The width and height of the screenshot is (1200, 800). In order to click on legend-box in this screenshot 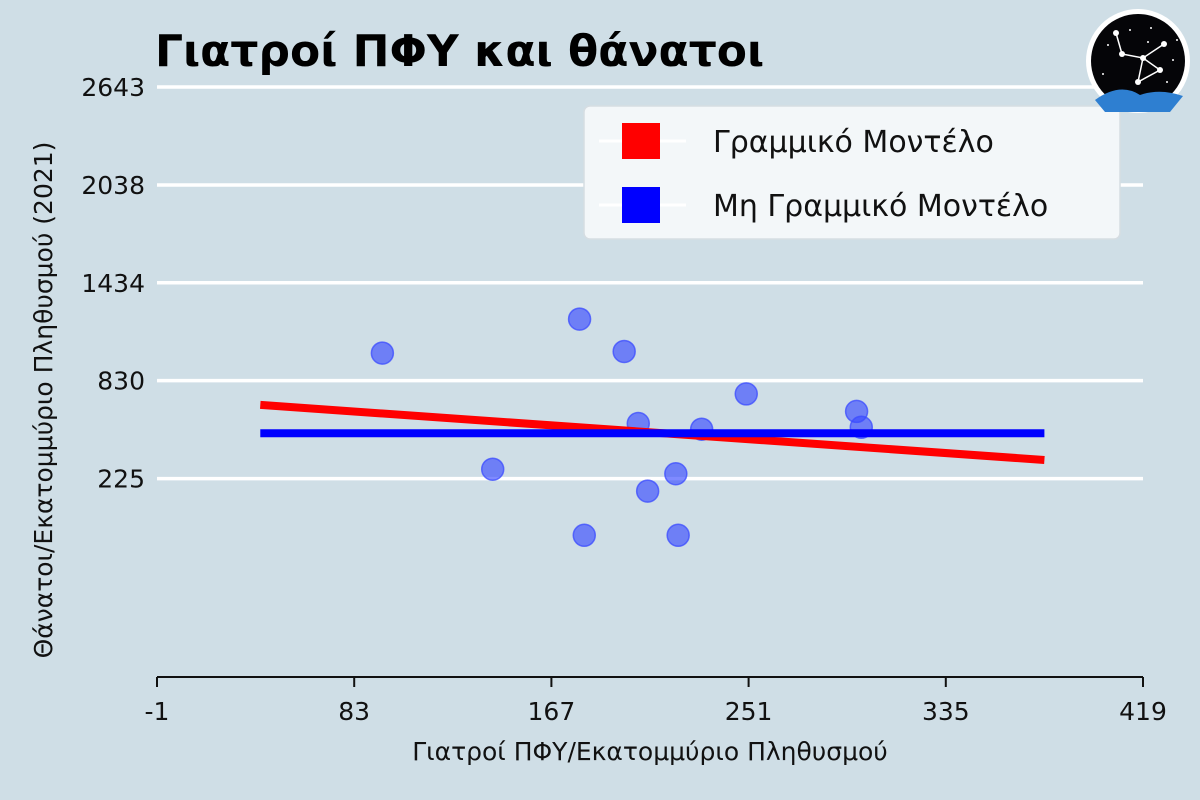, I will do `click(852, 172)`.